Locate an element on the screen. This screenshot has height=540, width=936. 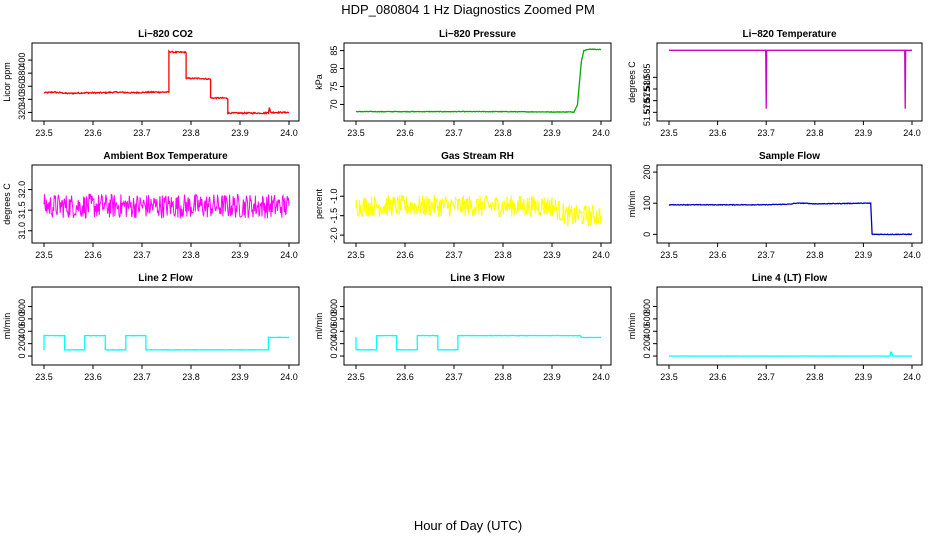
y-tick-label: -1.0 is located at coordinates (334, 196).